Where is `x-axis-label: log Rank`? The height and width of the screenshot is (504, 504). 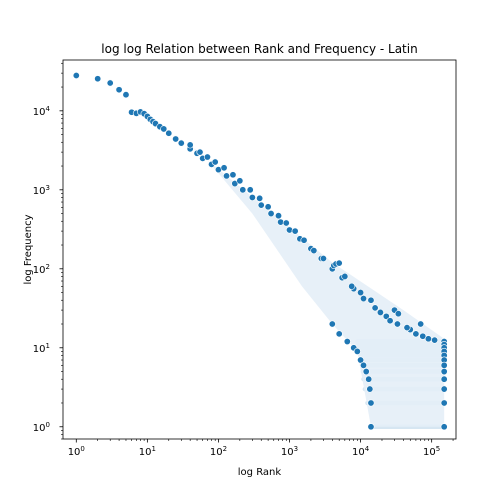 x-axis-label: log Rank is located at coordinates (260, 472).